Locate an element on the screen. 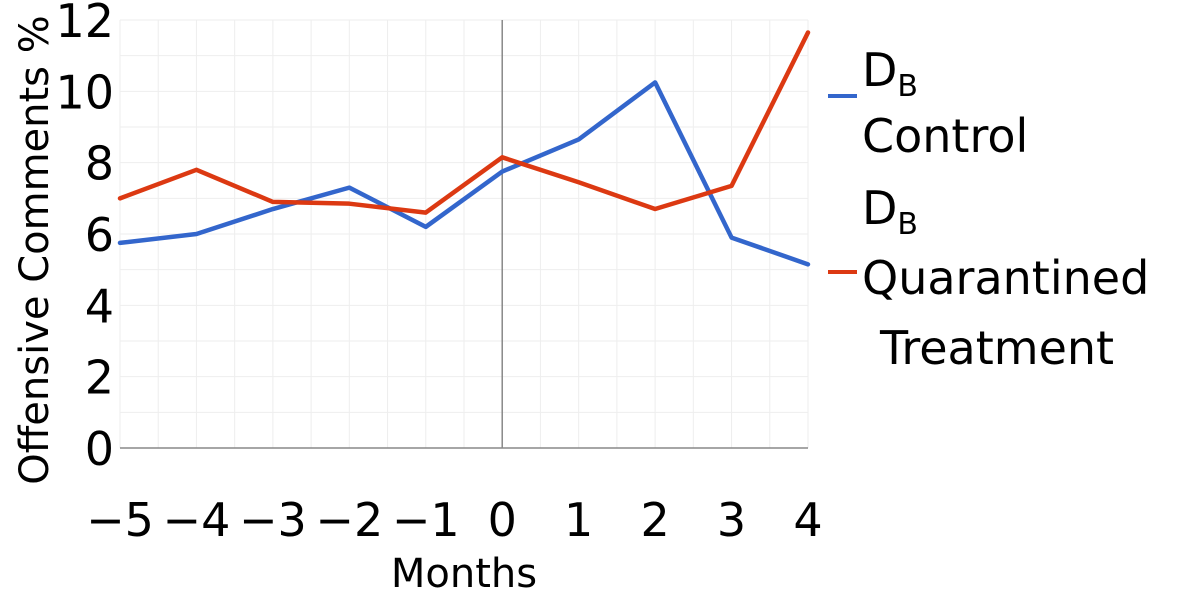  y-tick-labels: 0 2 4 6 8 10 12 is located at coordinates (84, 238).